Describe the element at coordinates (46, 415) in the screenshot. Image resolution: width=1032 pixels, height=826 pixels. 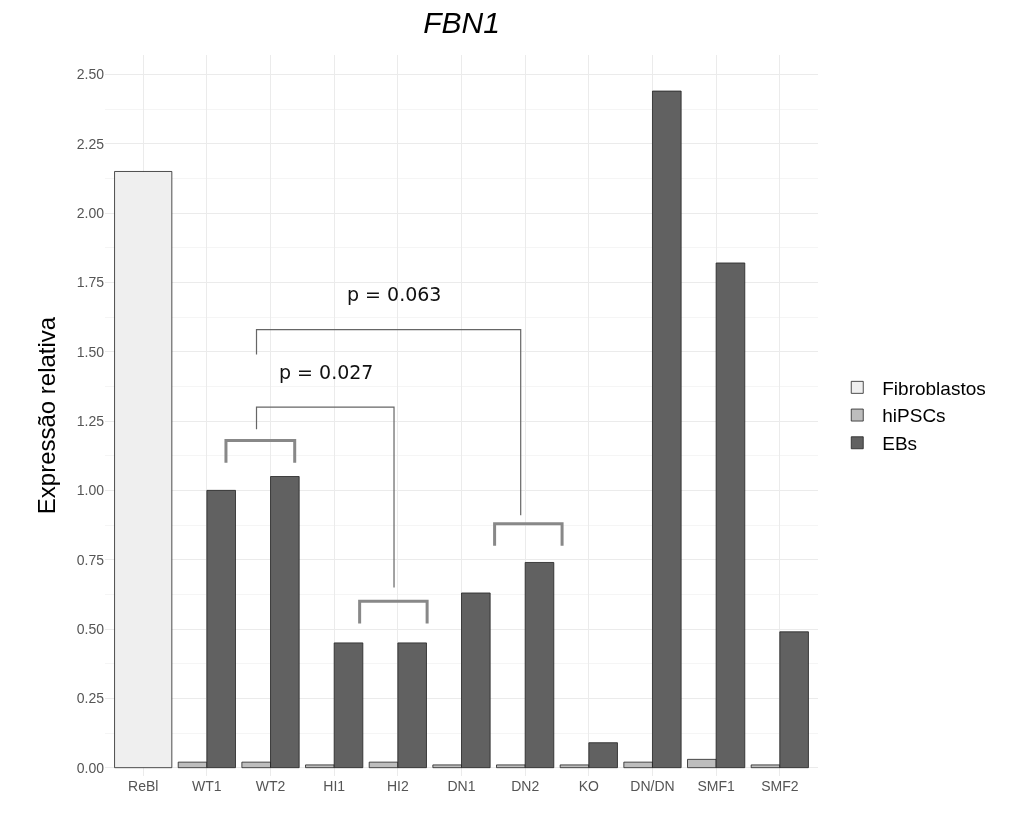
I see `y-axis-title: Expressão relativa` at that location.